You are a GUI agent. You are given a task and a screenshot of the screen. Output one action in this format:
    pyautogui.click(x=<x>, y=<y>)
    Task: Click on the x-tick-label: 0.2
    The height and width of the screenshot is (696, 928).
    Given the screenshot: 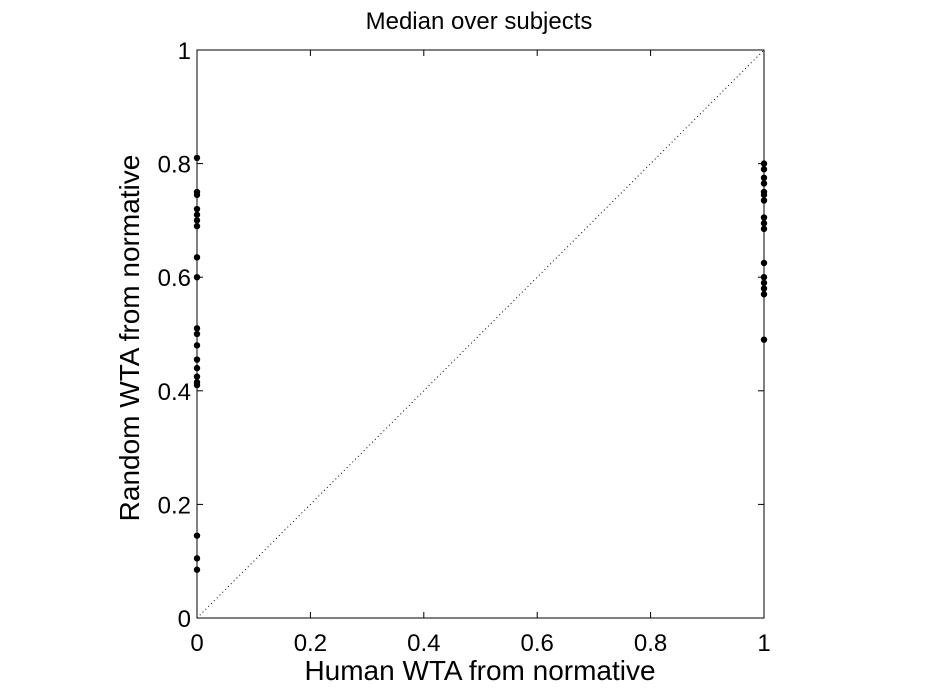 What is the action you would take?
    pyautogui.click(x=310, y=643)
    